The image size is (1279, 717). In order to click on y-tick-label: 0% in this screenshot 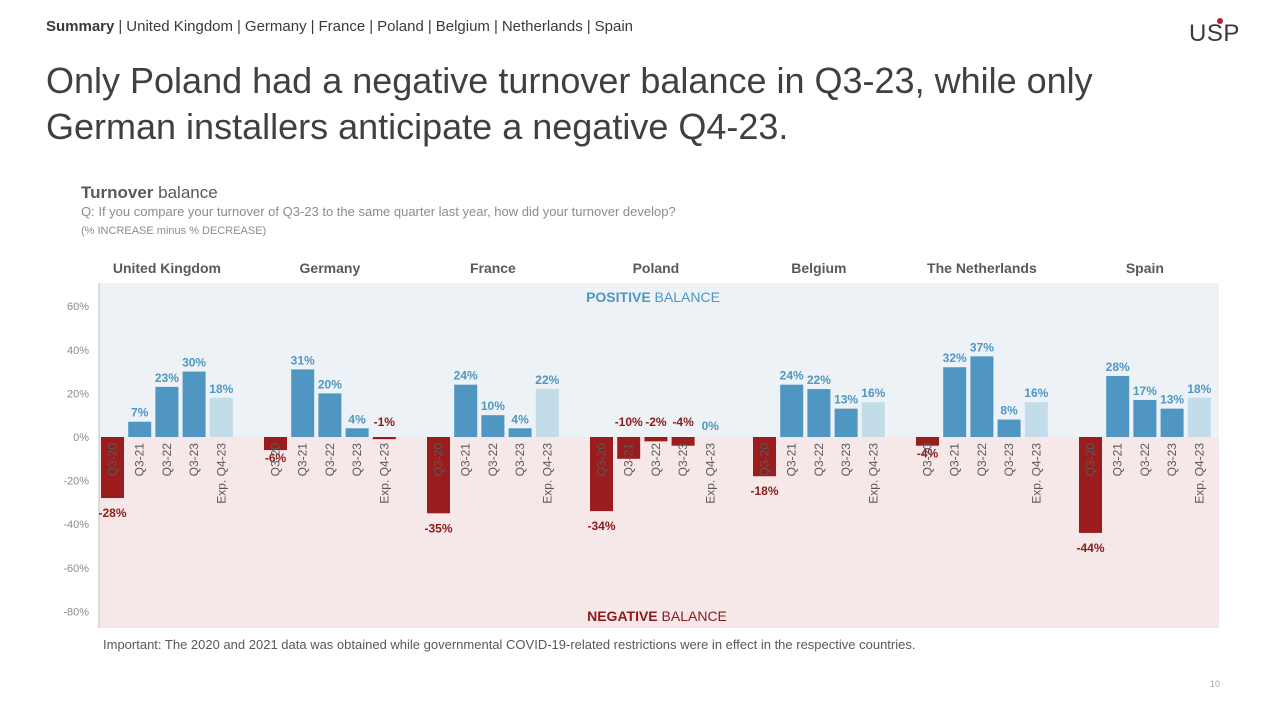, I will do `click(81, 438)`.